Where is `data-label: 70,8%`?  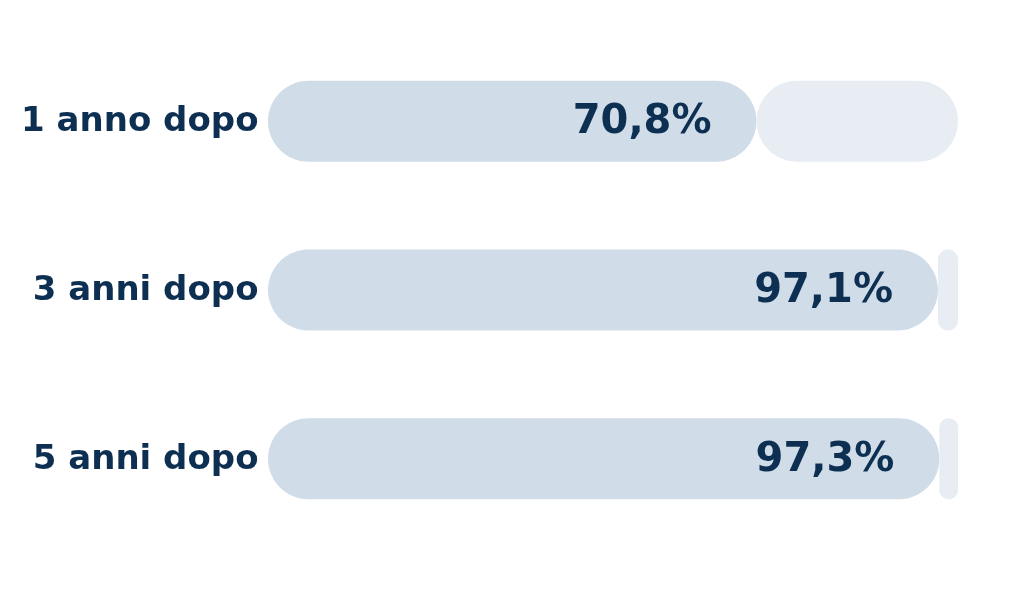 data-label: 70,8% is located at coordinates (642, 119).